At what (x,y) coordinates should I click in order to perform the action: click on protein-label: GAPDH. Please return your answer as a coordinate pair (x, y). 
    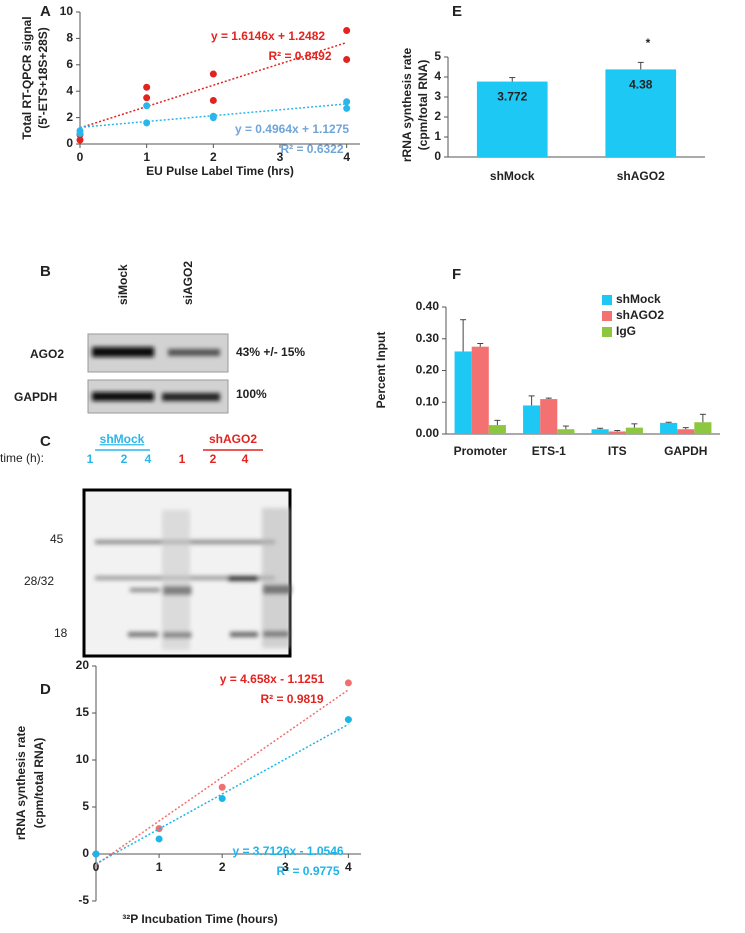
    Looking at the image, I should click on (35, 397).